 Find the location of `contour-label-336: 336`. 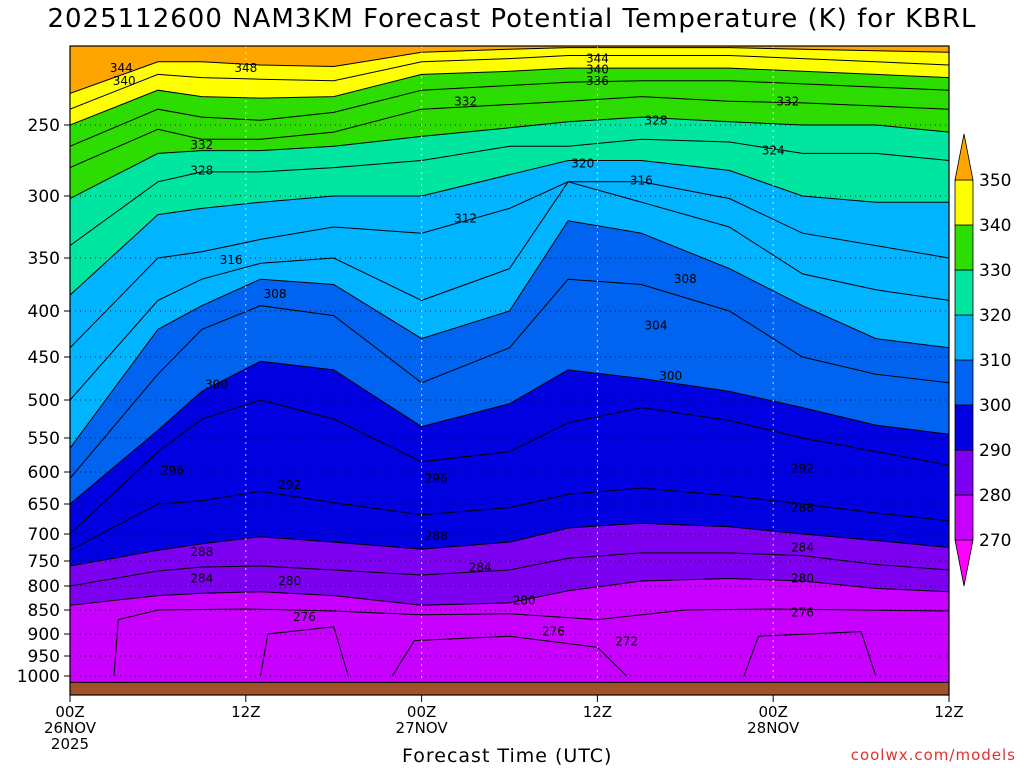

contour-label-336: 336 is located at coordinates (597, 81).